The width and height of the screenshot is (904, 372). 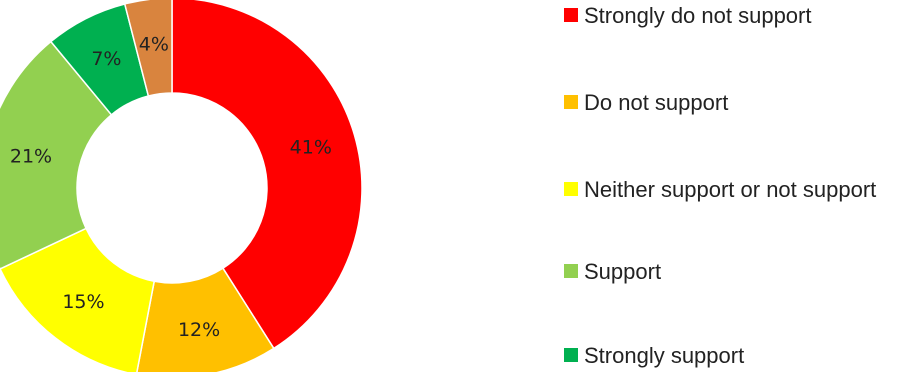 What do you see at coordinates (83, 302) in the screenshot?
I see `slice-value-label: 15%` at bounding box center [83, 302].